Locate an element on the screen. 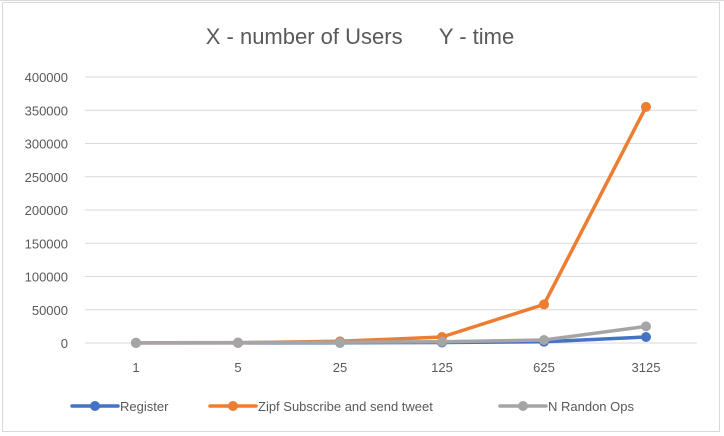 The height and width of the screenshot is (436, 724). y-tick-label: 0 is located at coordinates (64, 343).